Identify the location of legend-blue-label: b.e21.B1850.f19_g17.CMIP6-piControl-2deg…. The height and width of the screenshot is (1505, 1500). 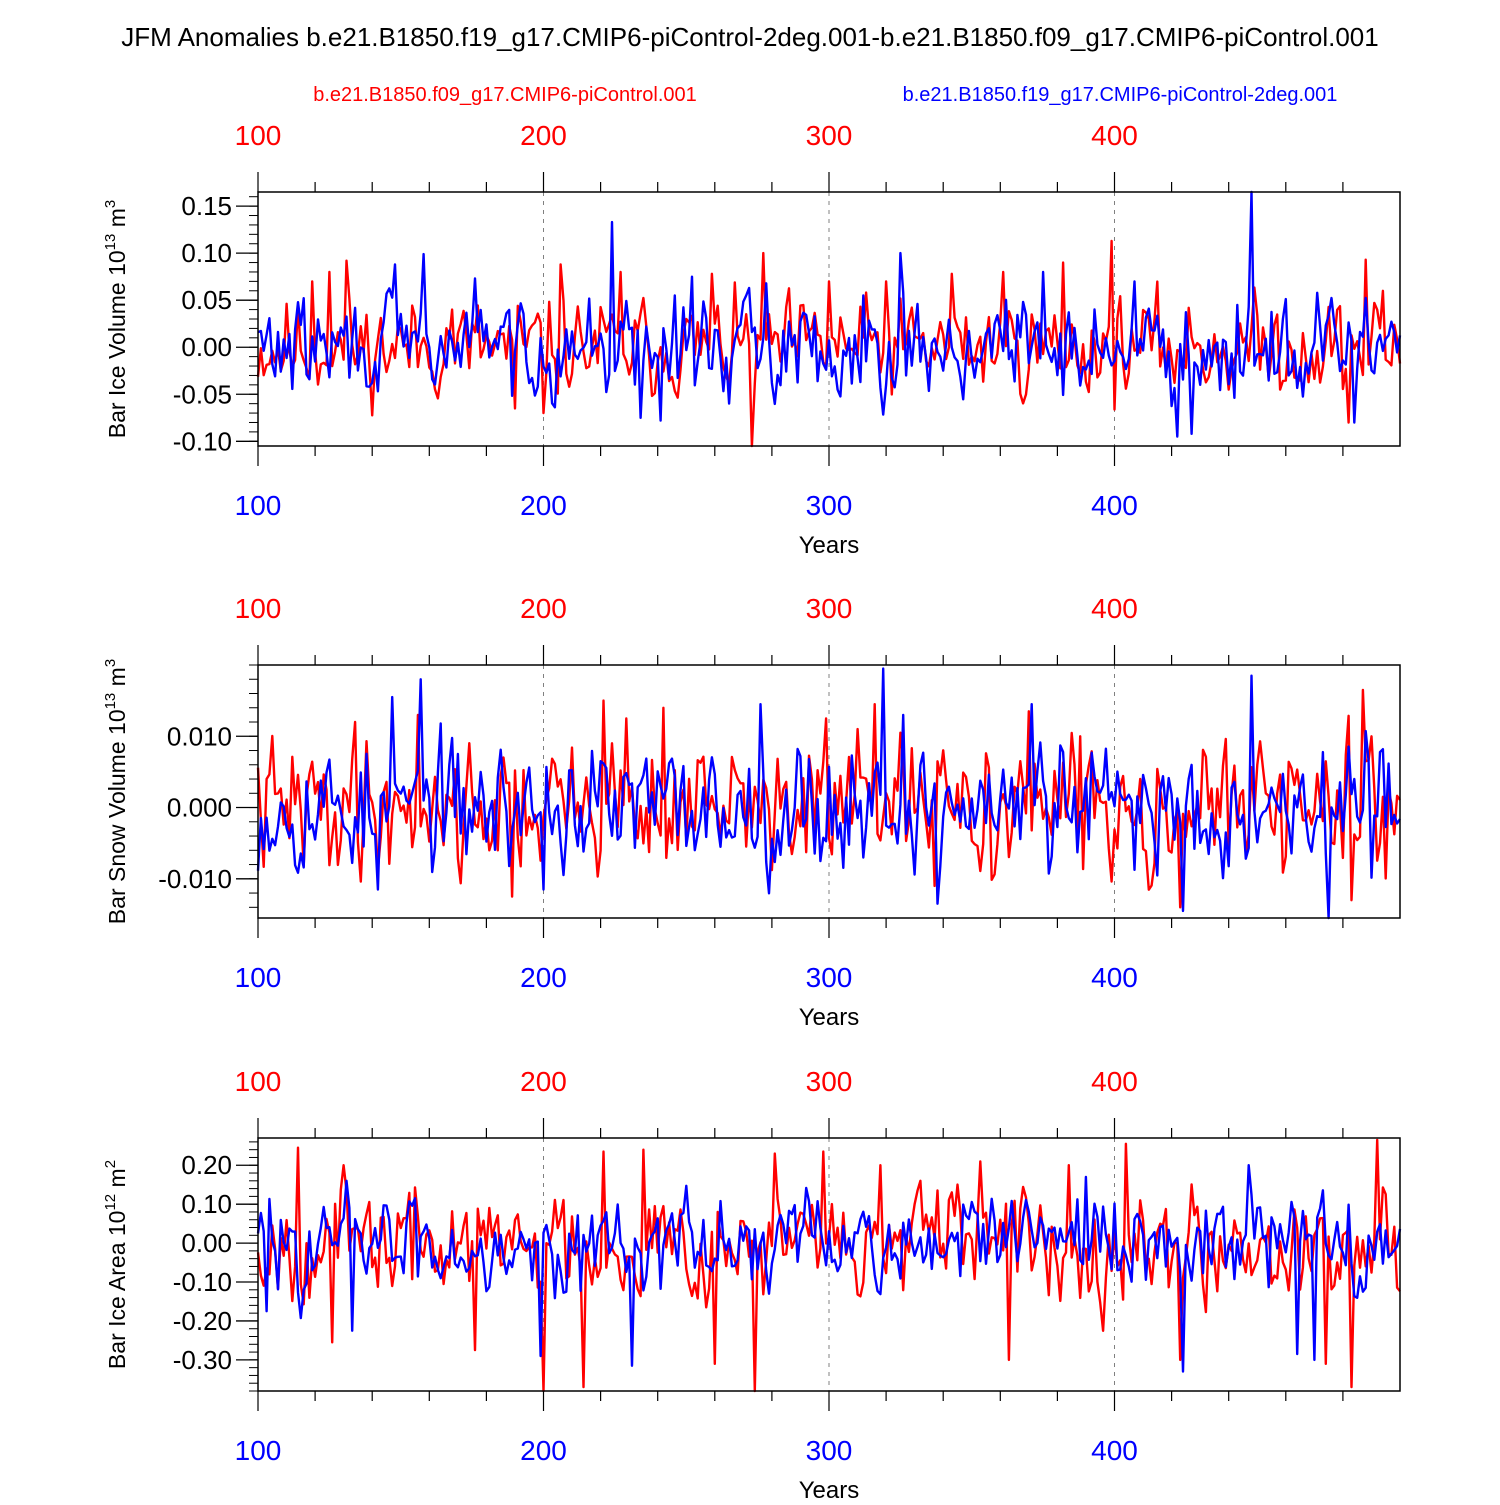
(1120, 95).